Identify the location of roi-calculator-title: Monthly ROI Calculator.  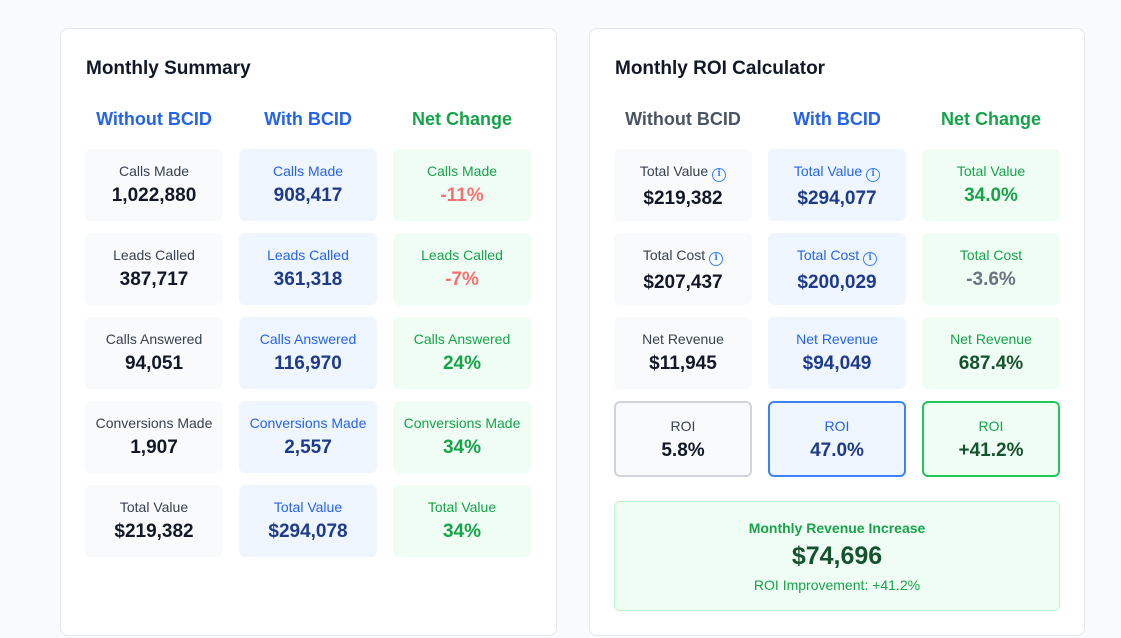
(720, 68).